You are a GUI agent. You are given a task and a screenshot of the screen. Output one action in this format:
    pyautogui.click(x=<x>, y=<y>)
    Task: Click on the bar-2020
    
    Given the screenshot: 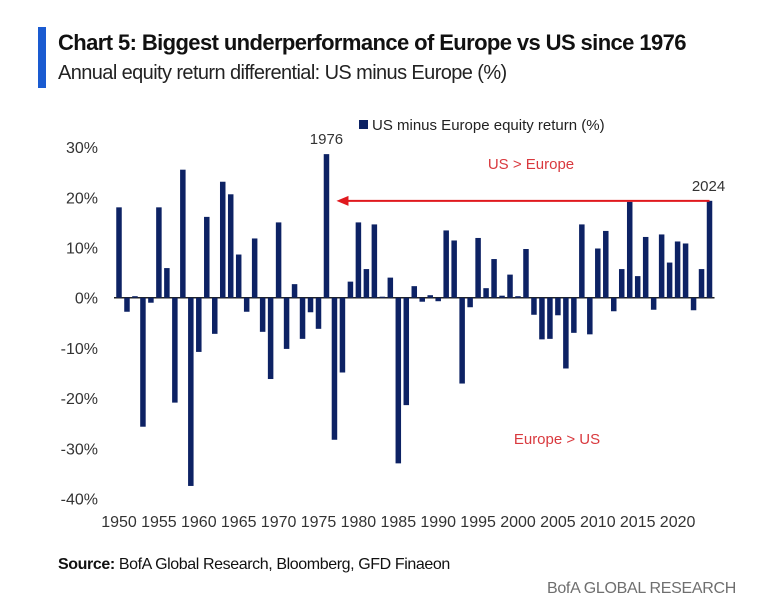 What is the action you would take?
    pyautogui.click(x=677, y=269)
    